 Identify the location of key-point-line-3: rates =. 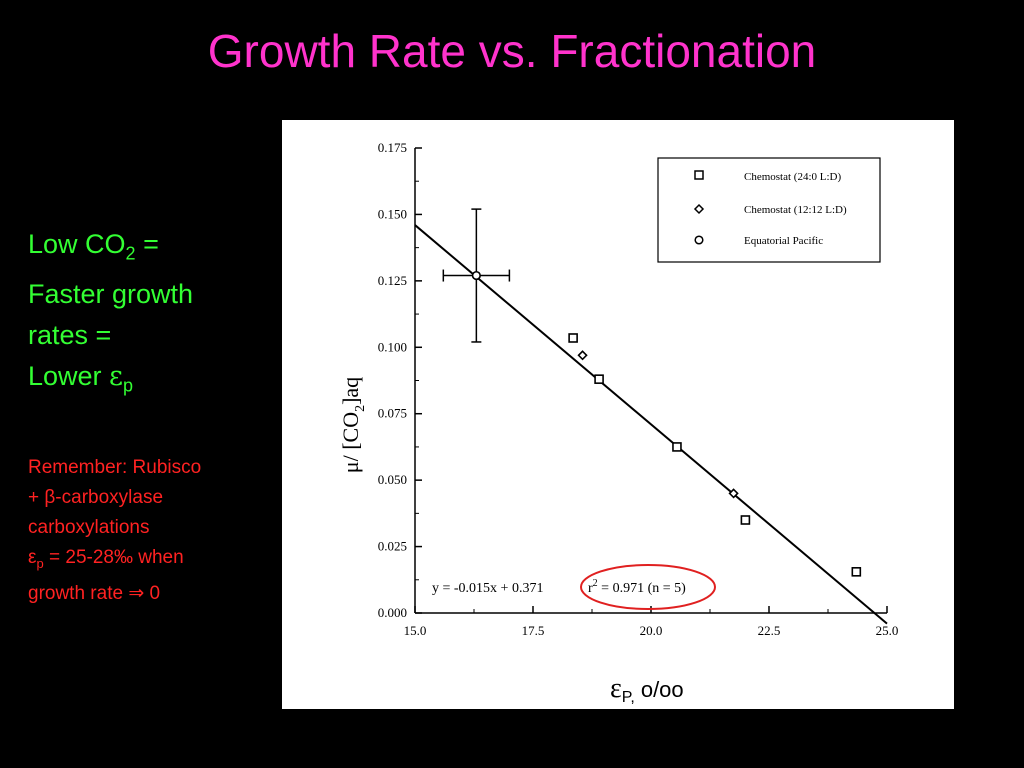
(70, 335).